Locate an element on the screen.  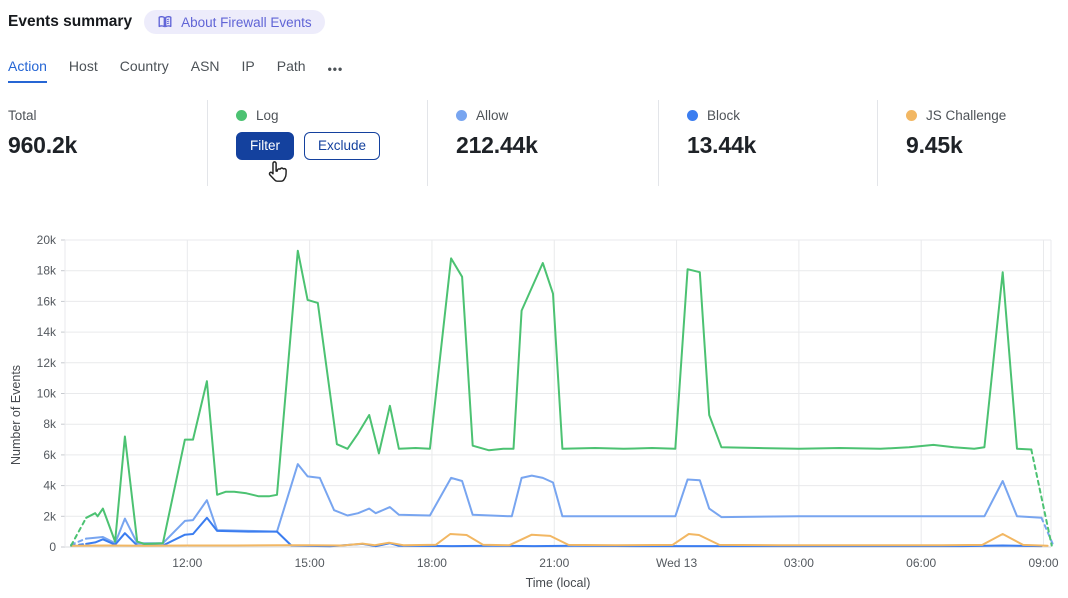
js-challenge-line is located at coordinates (559, 540).